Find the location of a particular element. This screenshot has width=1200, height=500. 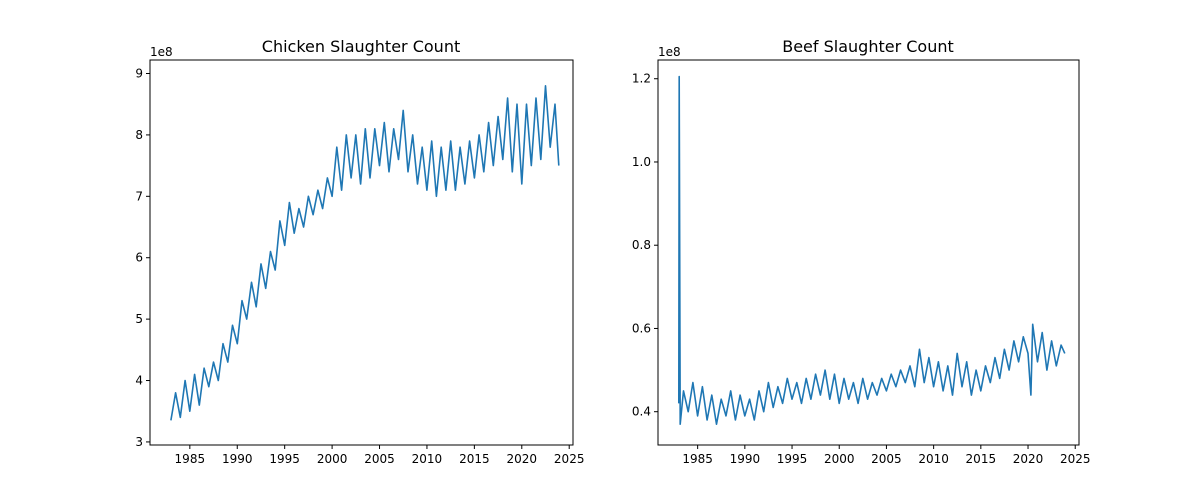

beef-x-tick-label: 1995 is located at coordinates (792, 459).